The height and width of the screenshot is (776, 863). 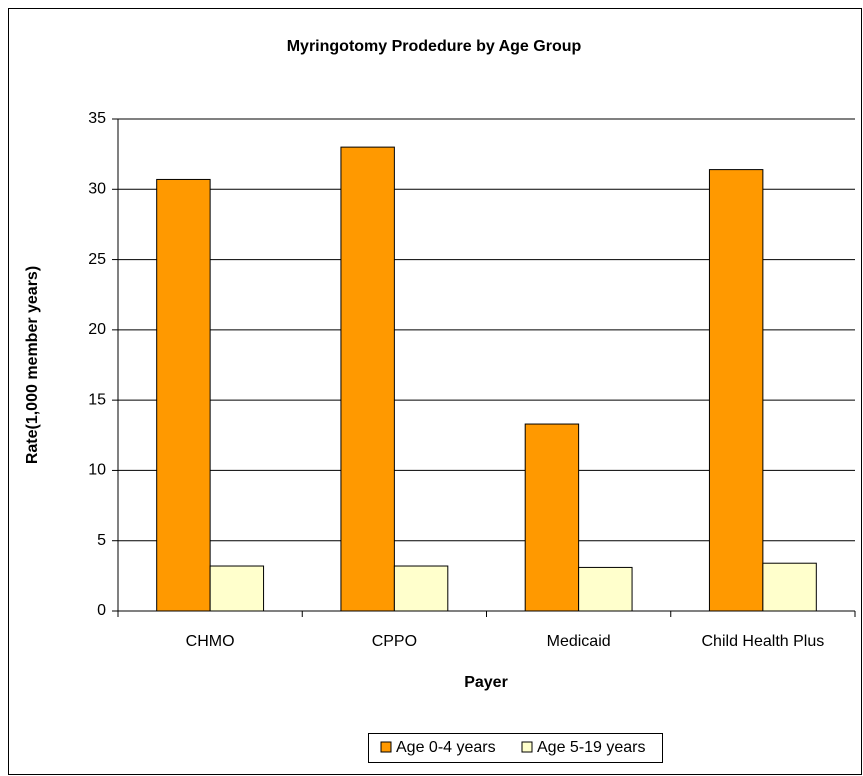 What do you see at coordinates (101, 610) in the screenshot?
I see `y-tick-label: 0` at bounding box center [101, 610].